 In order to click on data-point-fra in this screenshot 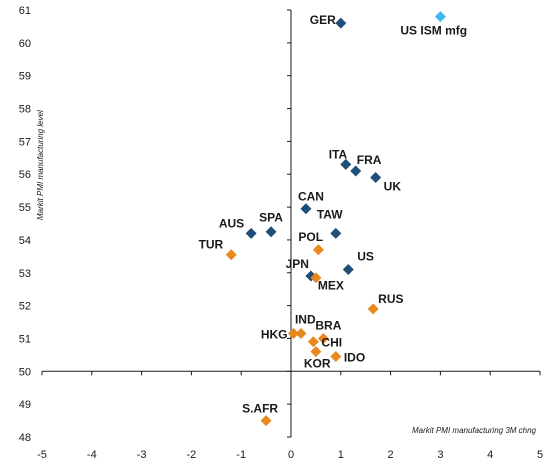, I will do `click(356, 171)`.